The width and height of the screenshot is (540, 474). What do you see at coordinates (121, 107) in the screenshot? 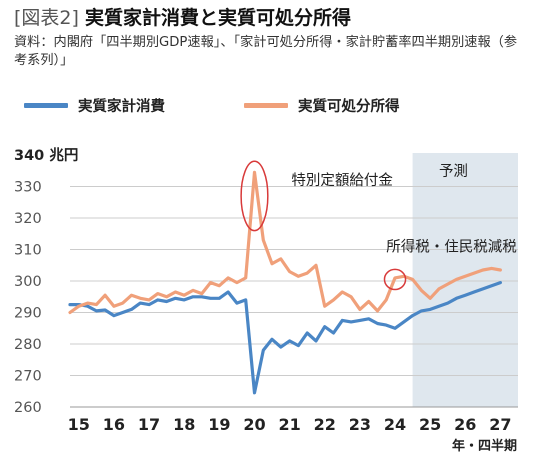
I see `legend-label-consumption: 実質家計消費` at bounding box center [121, 107].